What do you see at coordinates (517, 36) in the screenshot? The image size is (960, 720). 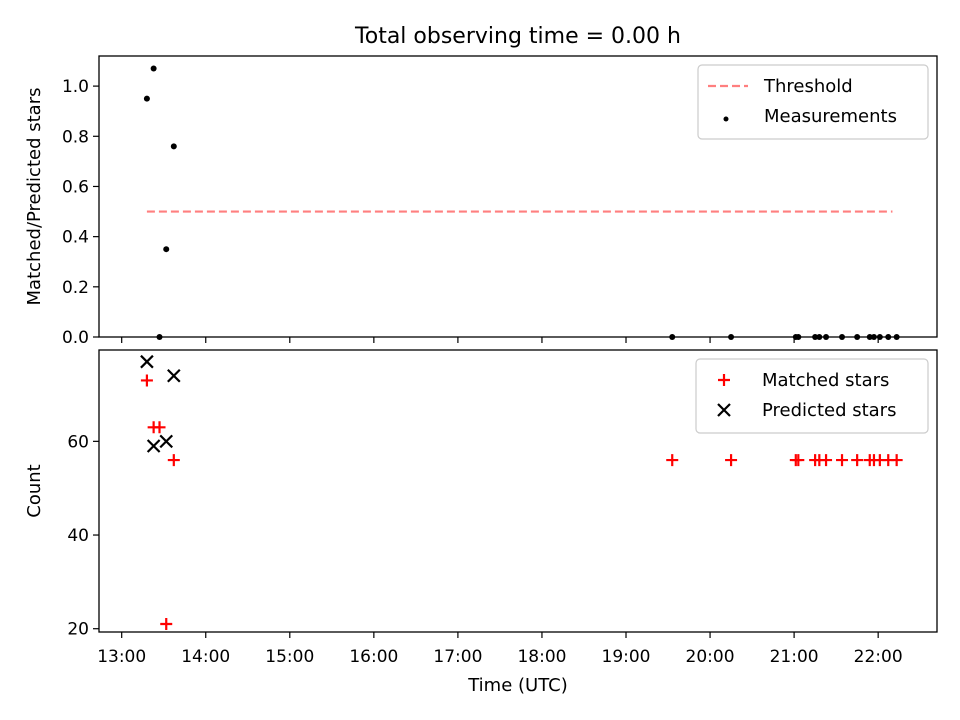 I see `chart-title: Total observing time = 0.00 h` at bounding box center [517, 36].